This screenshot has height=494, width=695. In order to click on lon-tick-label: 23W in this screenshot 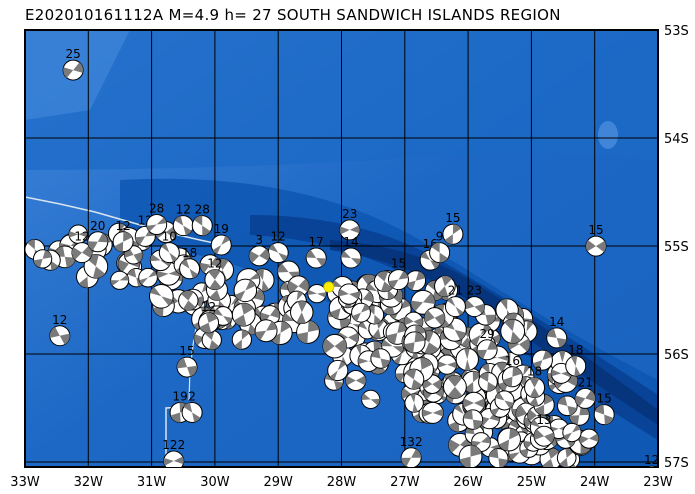, I will do `click(658, 482)`.